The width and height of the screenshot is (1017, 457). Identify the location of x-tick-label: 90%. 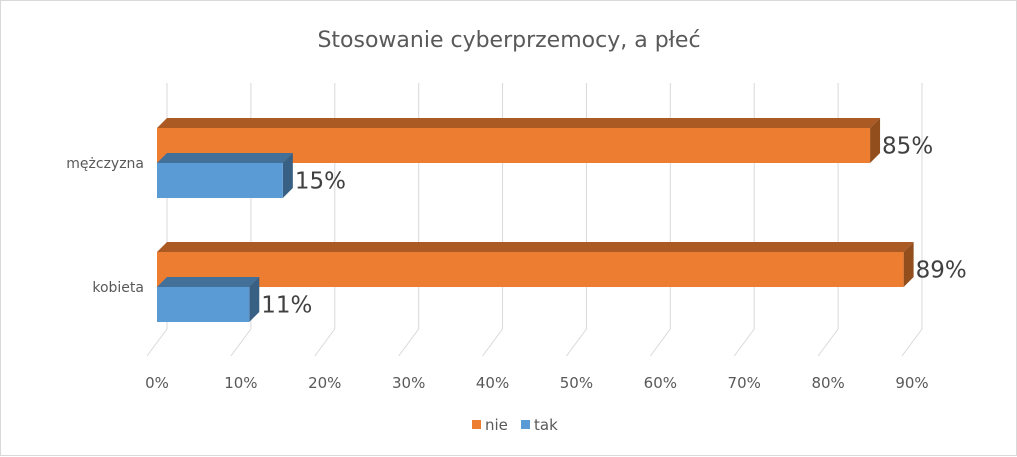
(911, 383).